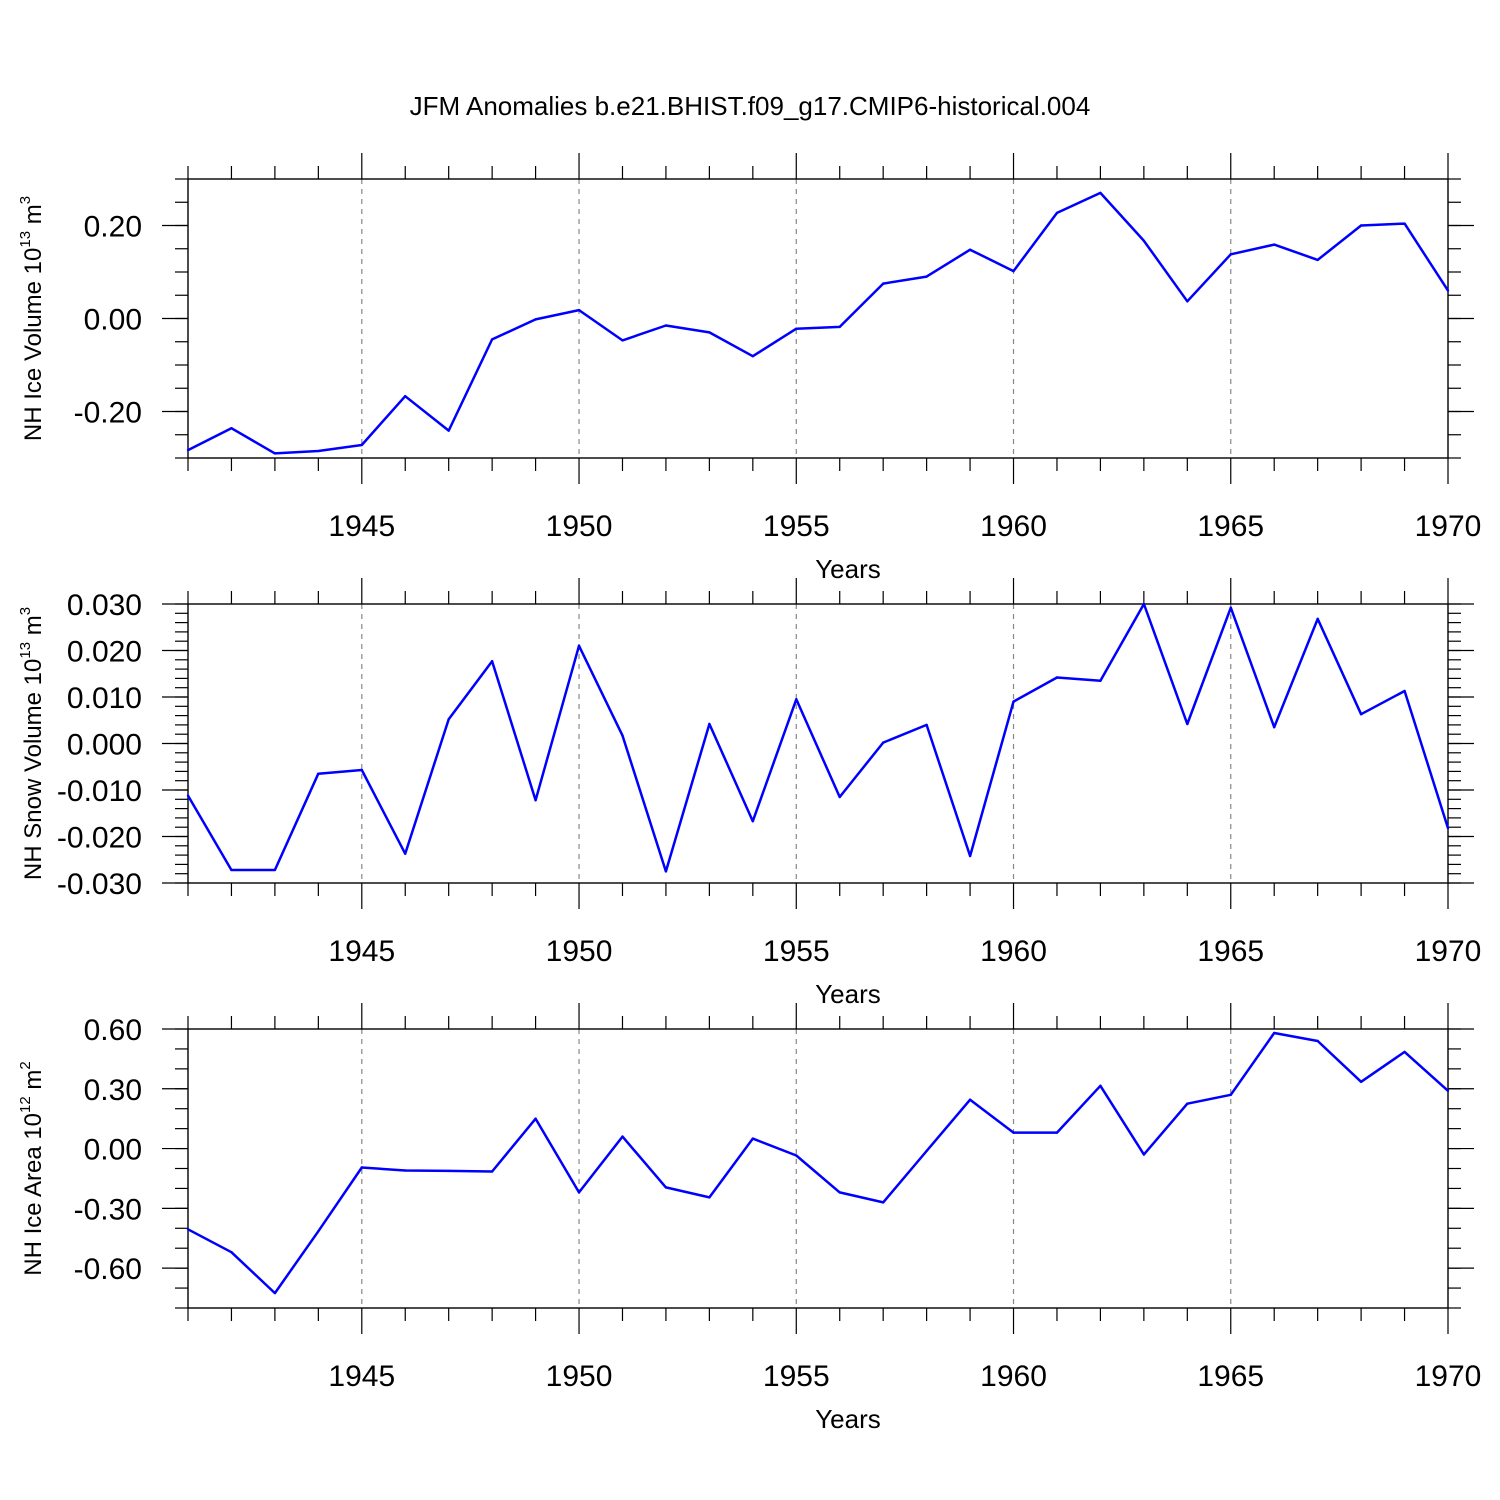  What do you see at coordinates (1230, 1094) in the screenshot?
I see `ice-area-data-point-1965` at bounding box center [1230, 1094].